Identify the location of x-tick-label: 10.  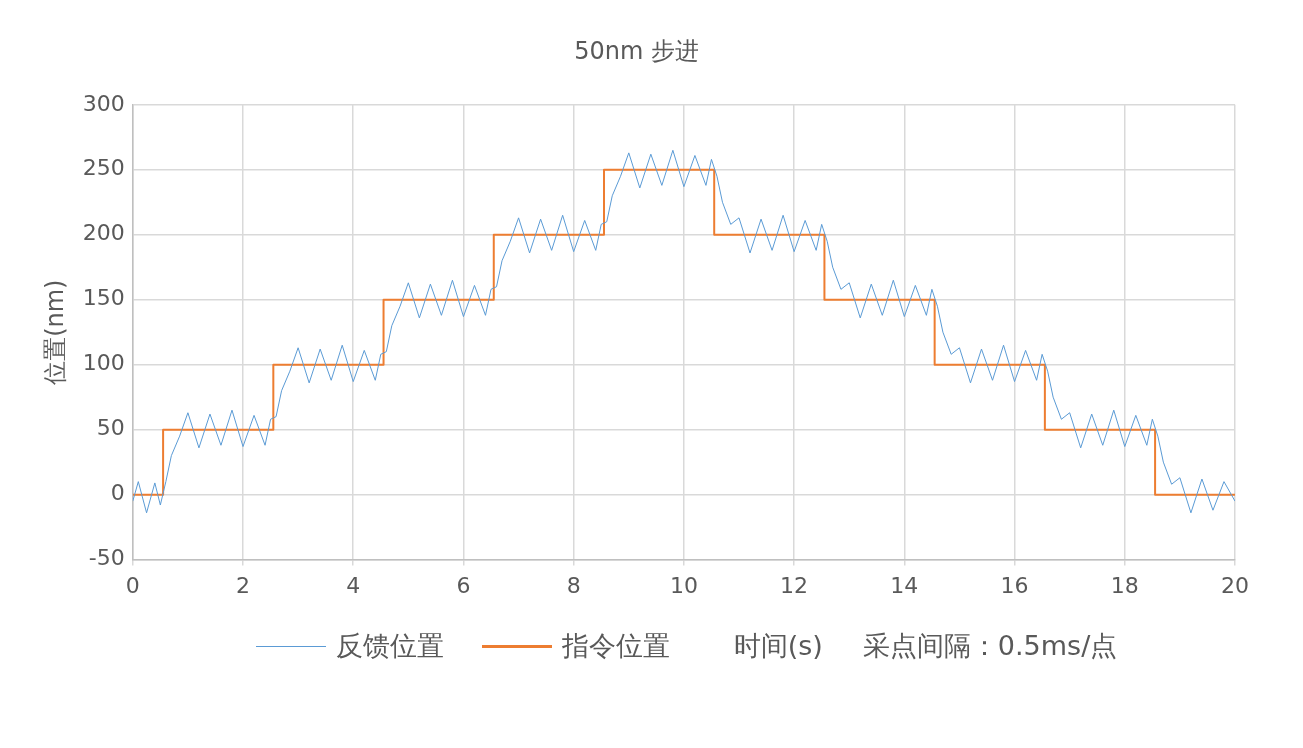
(683, 585).